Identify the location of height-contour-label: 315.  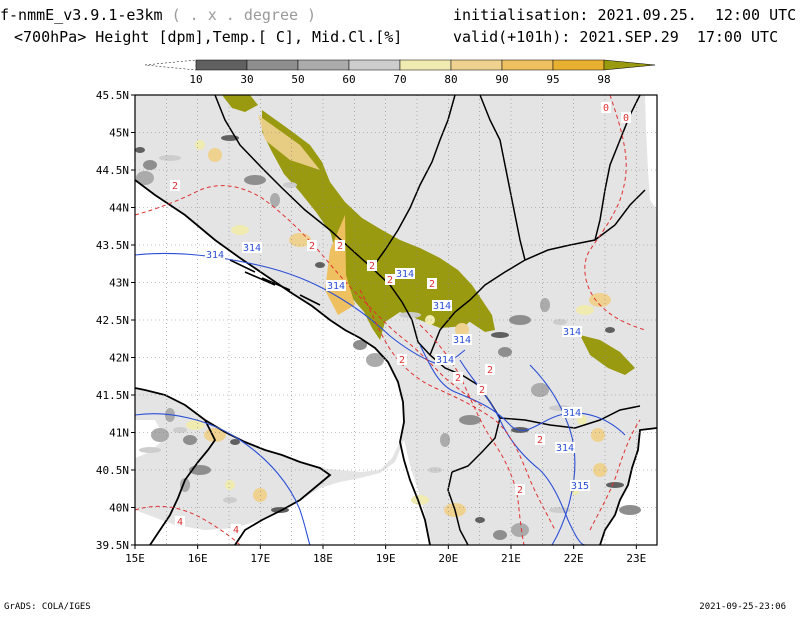
(580, 486).